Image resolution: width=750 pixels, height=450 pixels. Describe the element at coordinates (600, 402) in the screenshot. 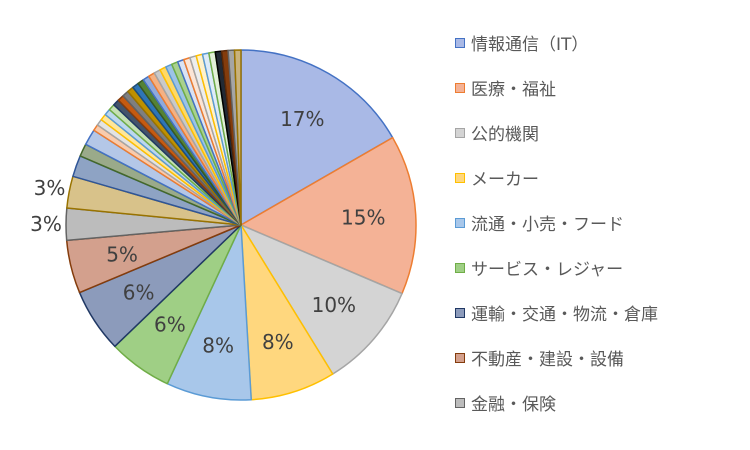

I see `legend-item-9: 金融・保険` at that location.